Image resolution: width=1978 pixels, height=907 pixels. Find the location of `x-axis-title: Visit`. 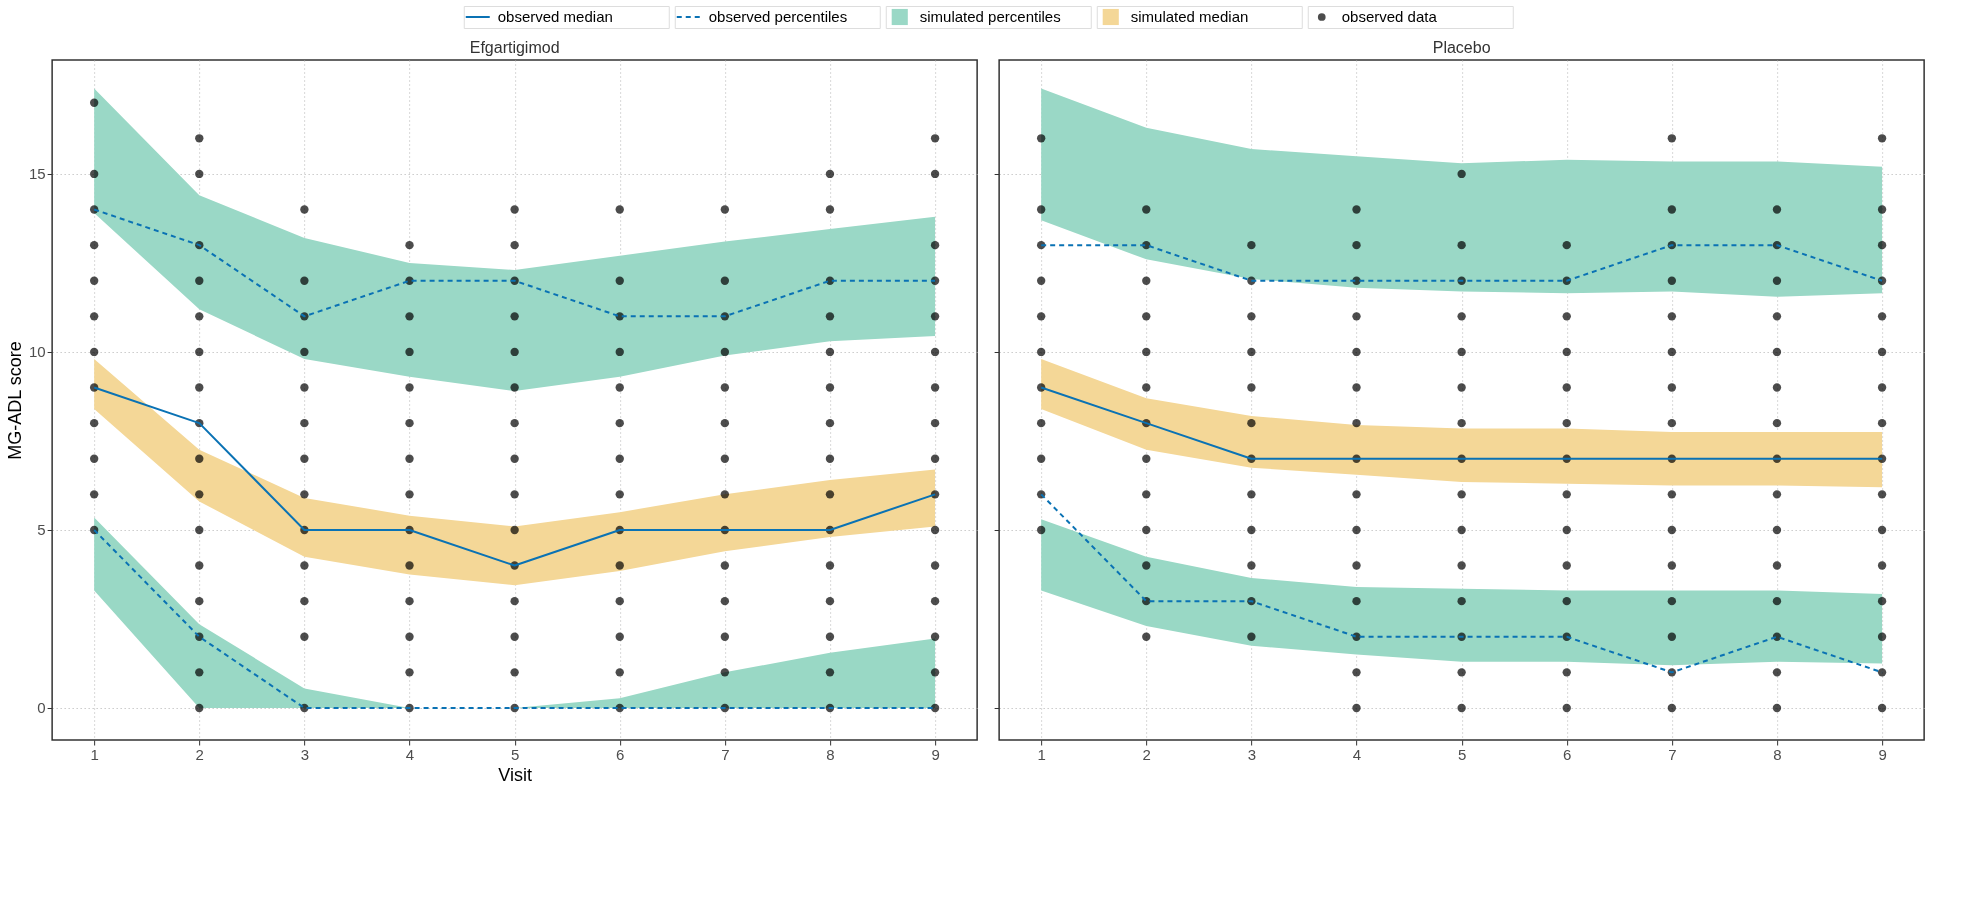

x-axis-title: Visit is located at coordinates (515, 774).